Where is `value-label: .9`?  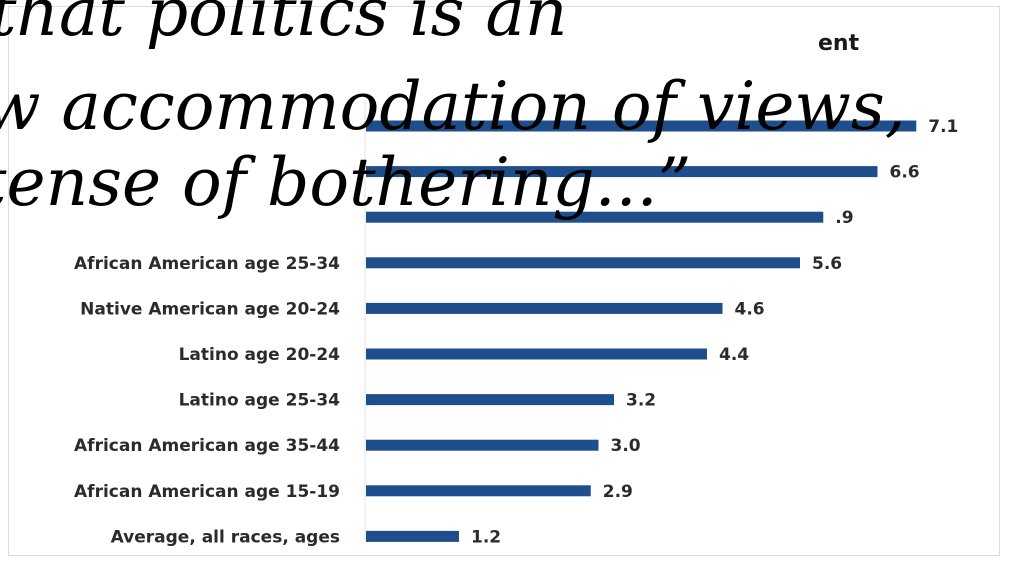 value-label: .9 is located at coordinates (844, 218).